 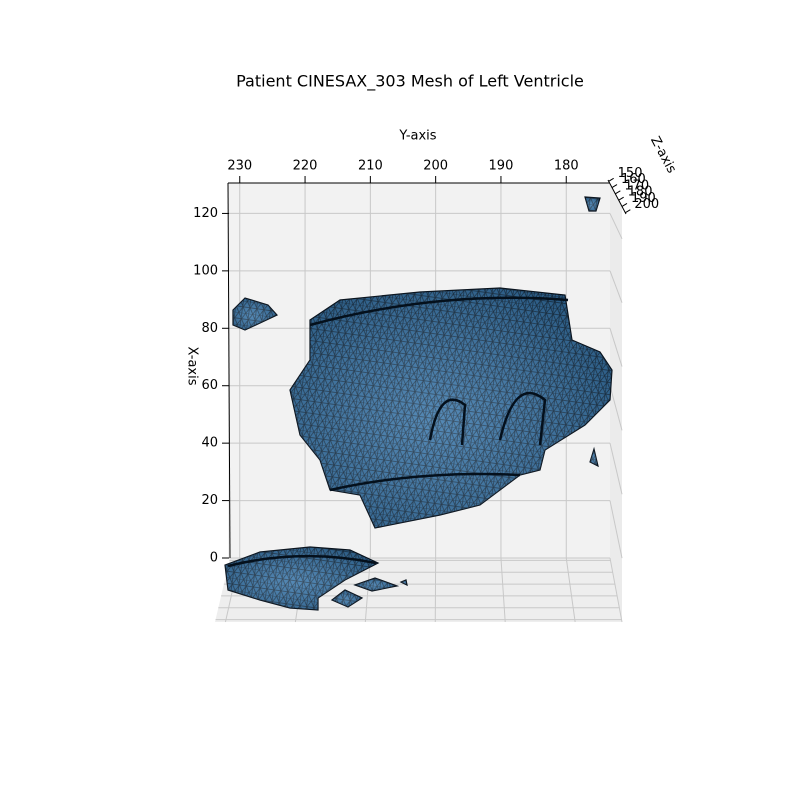 What do you see at coordinates (501, 166) in the screenshot?
I see `y-tick-label: 190` at bounding box center [501, 166].